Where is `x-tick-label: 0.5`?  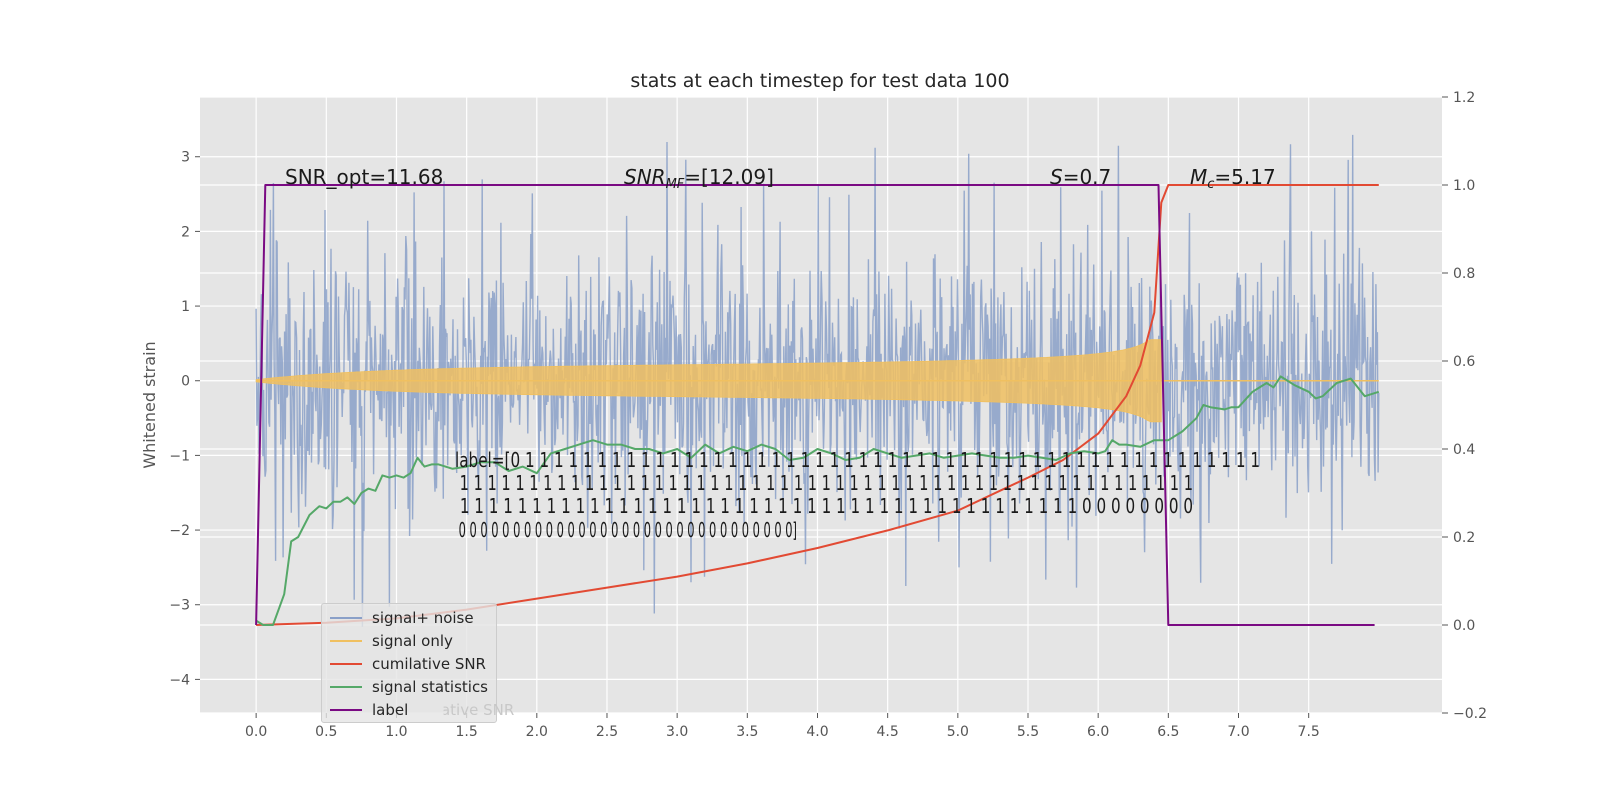
x-tick-label: 0.5 is located at coordinates (326, 732).